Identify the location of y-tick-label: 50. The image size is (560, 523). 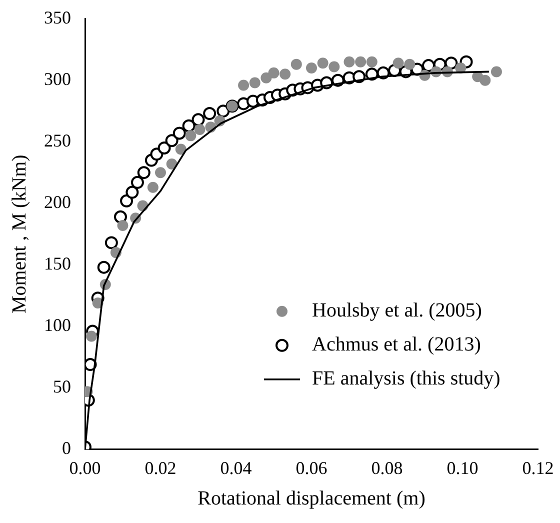
(62, 386).